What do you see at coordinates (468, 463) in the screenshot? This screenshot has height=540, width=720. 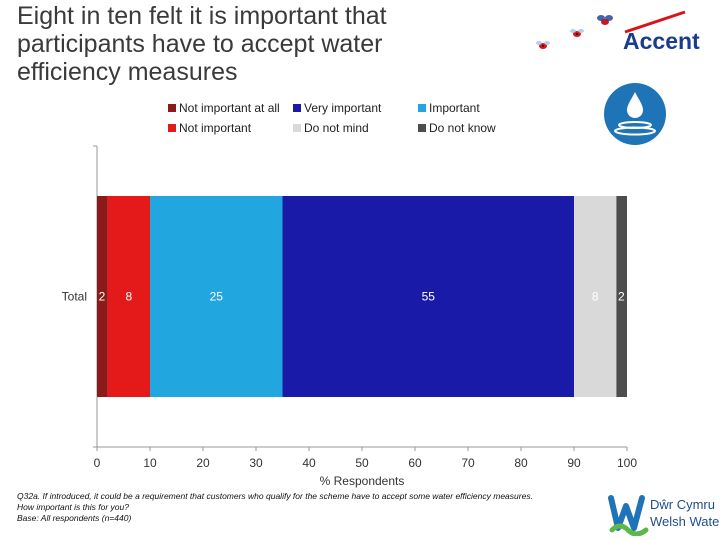 I see `x-tick-label: 70` at bounding box center [468, 463].